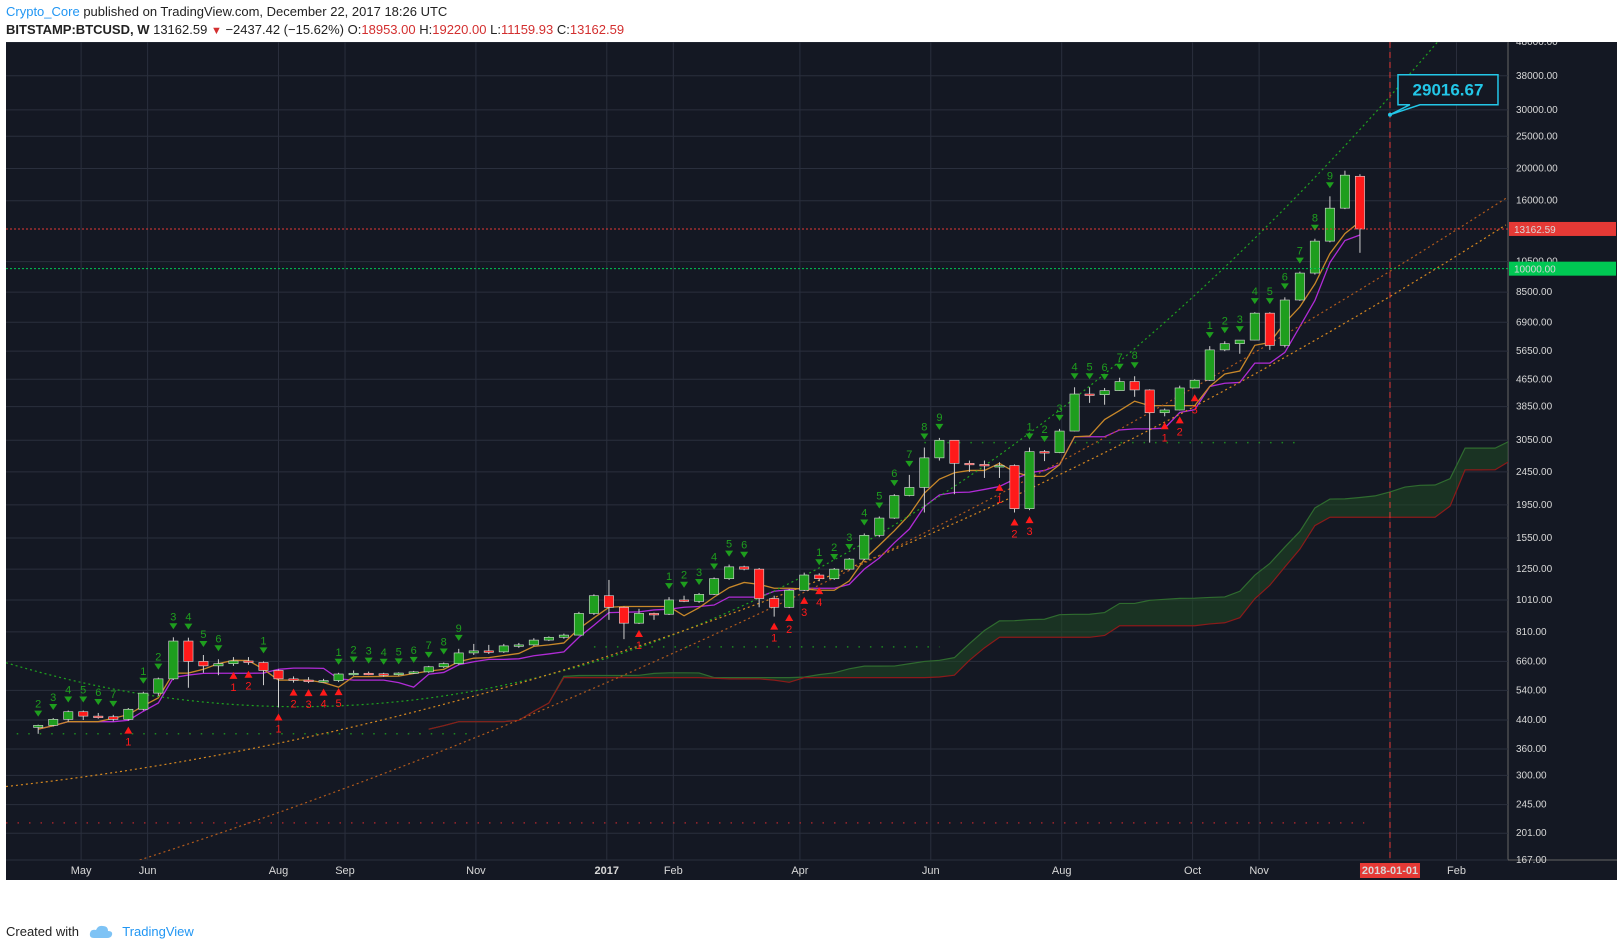  What do you see at coordinates (1537, 76) in the screenshot?
I see `price-tick-label: 38000.00` at bounding box center [1537, 76].